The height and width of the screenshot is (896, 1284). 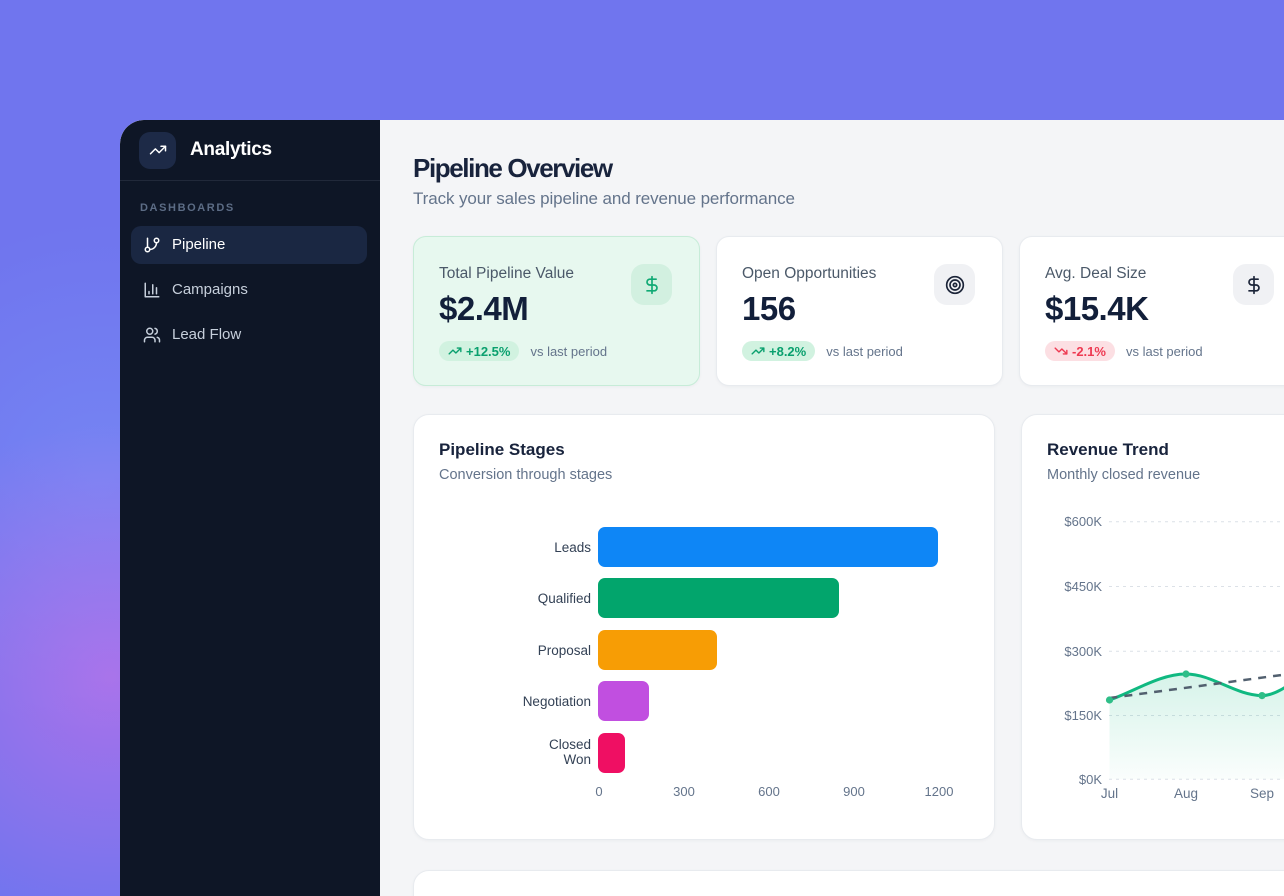 I want to click on svg-text: $0K, so click(x=1090, y=779).